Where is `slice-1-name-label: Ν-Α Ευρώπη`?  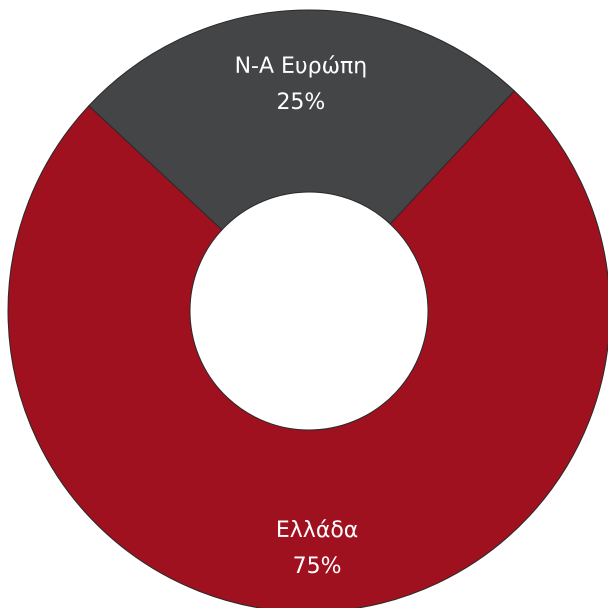 slice-1-name-label: Ν-Α Ευρώπη is located at coordinates (301, 66).